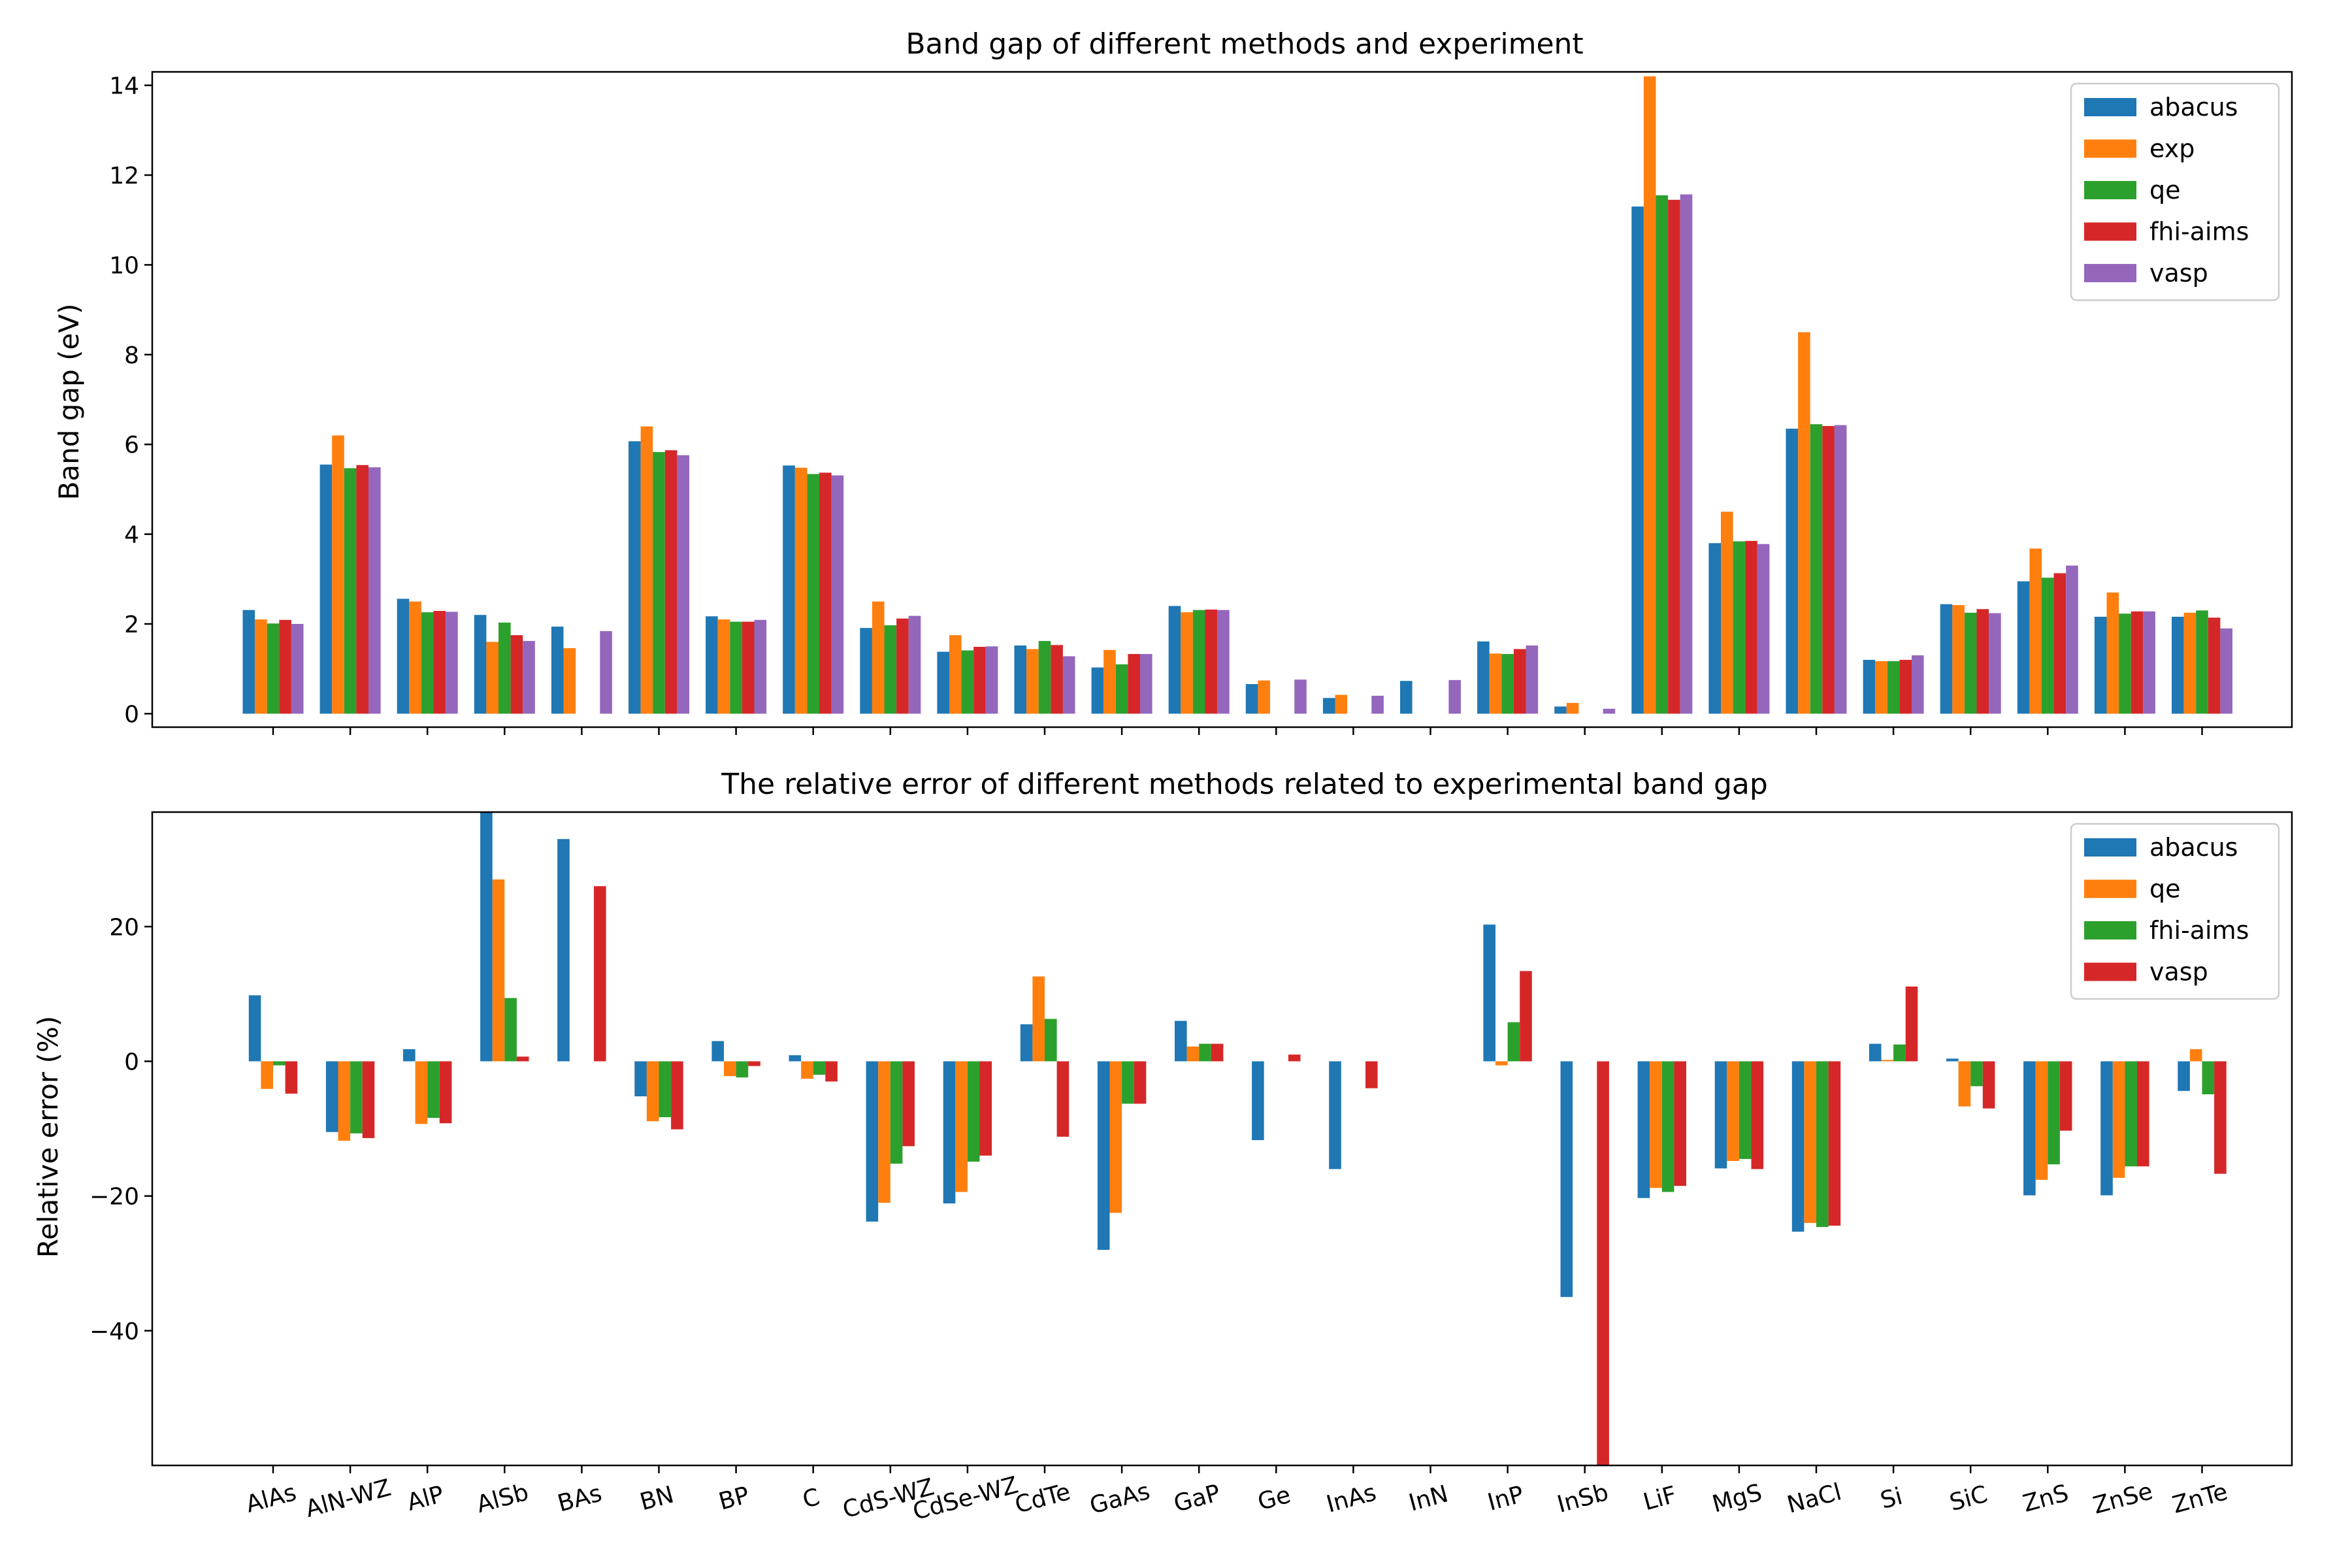 The width and height of the screenshot is (2352, 1568). Describe the element at coordinates (1869, 686) in the screenshot. I see `bar-abacus-Si` at that location.